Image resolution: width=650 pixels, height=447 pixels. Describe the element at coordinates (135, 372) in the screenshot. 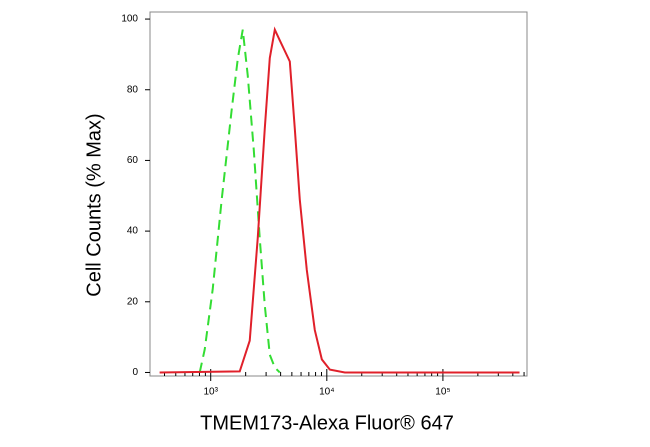

I see `y-tick-label: 0` at that location.